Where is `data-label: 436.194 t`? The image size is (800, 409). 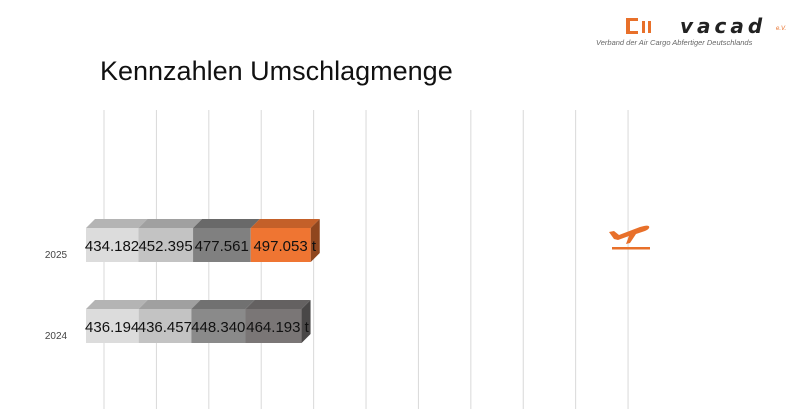
data-label: 436.194 t is located at coordinates (116, 327).